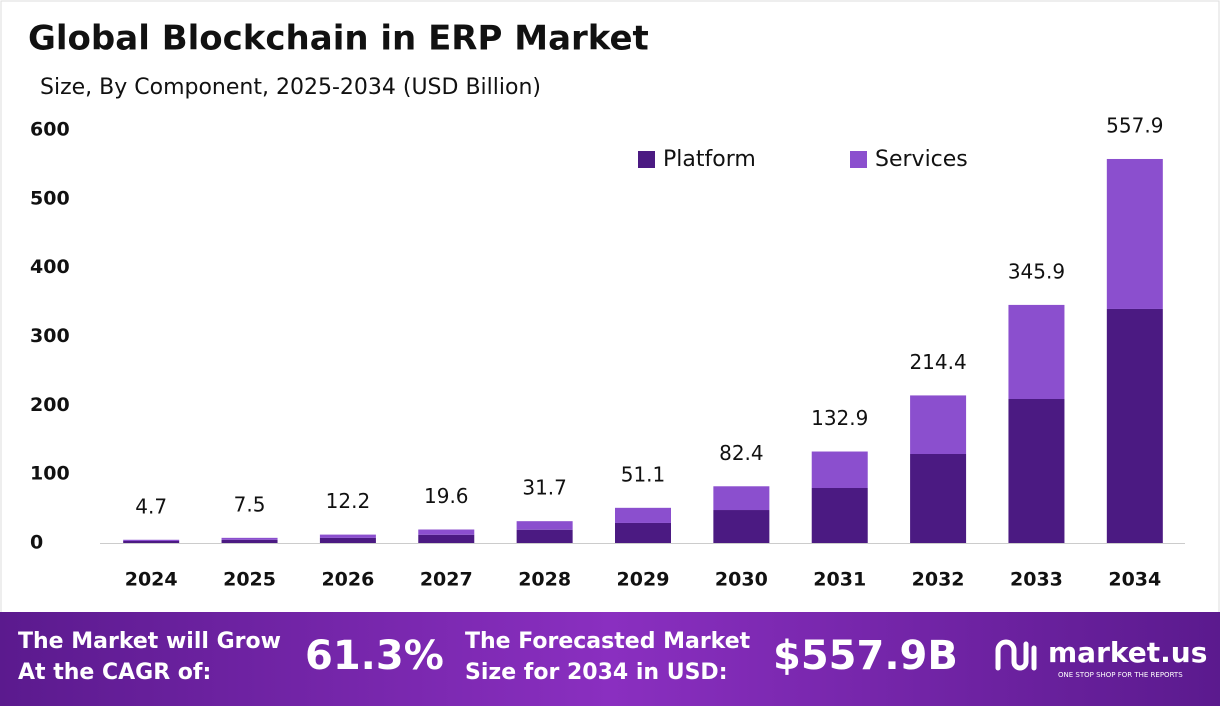  Describe the element at coordinates (1016, 655) in the screenshot. I see `logo-icon` at that location.